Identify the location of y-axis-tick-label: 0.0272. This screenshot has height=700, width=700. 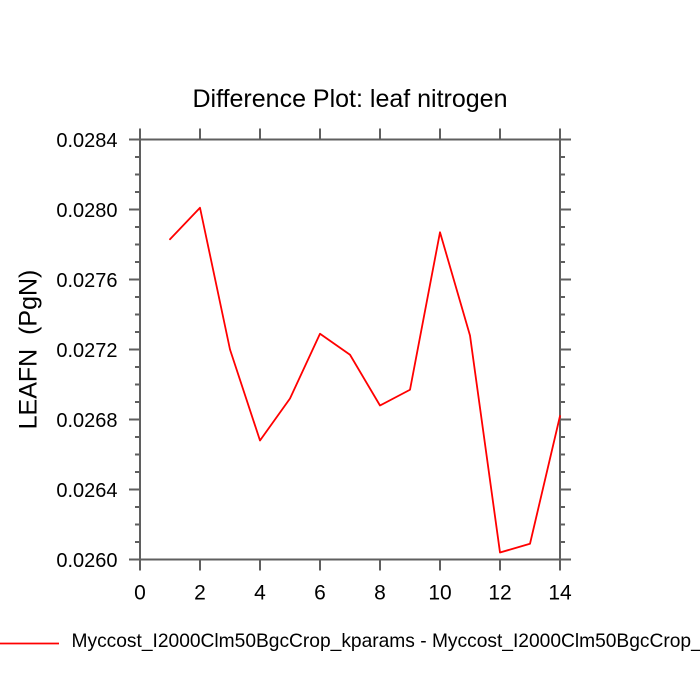
(86, 351).